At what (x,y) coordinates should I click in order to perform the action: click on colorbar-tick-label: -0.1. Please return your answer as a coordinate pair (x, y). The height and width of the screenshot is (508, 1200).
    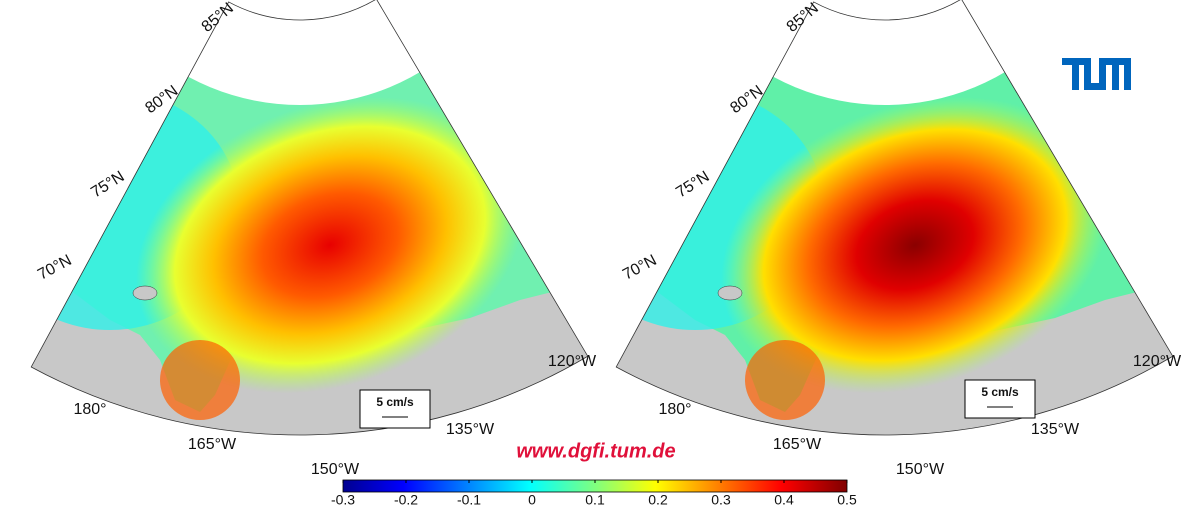
    Looking at the image, I should click on (469, 500).